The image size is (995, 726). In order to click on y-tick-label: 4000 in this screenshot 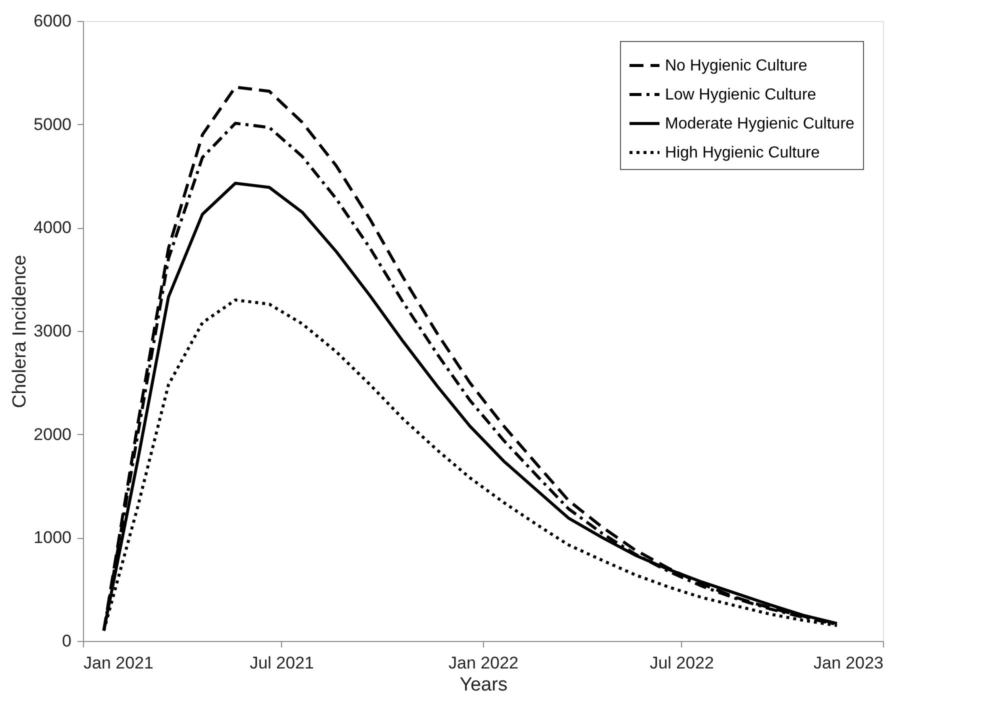, I will do `click(53, 228)`.